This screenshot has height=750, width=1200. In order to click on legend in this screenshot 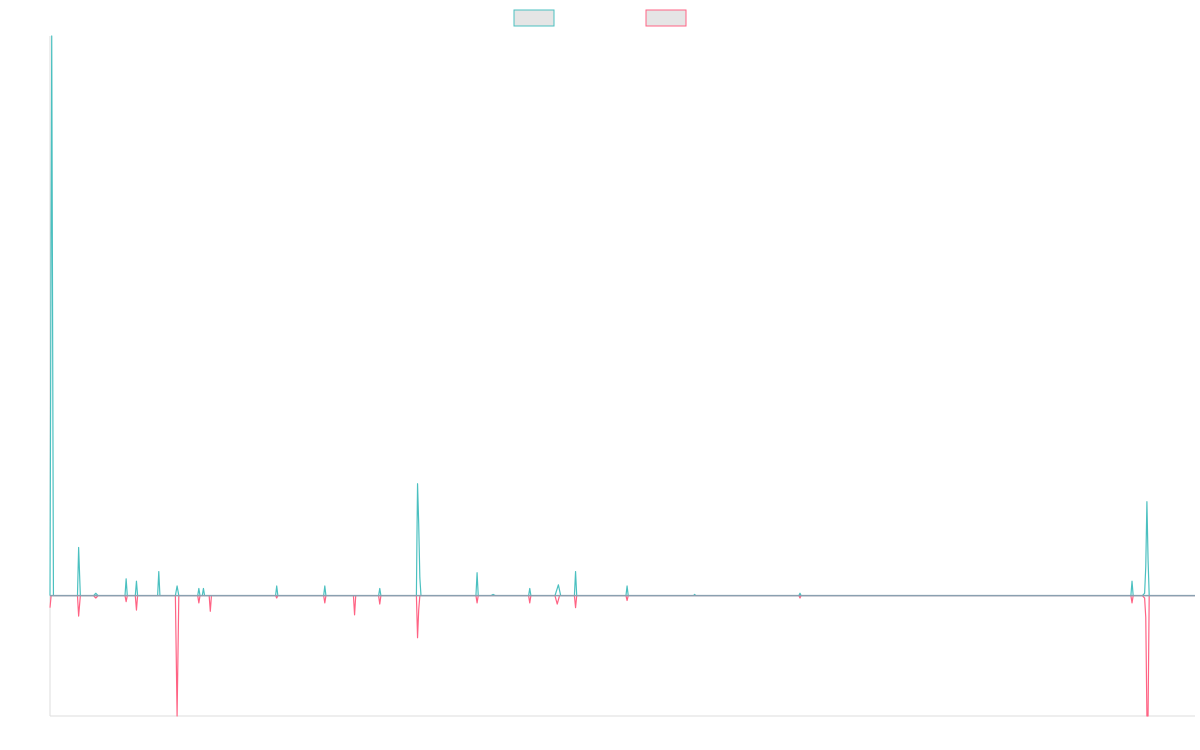, I will do `click(600, 18)`.